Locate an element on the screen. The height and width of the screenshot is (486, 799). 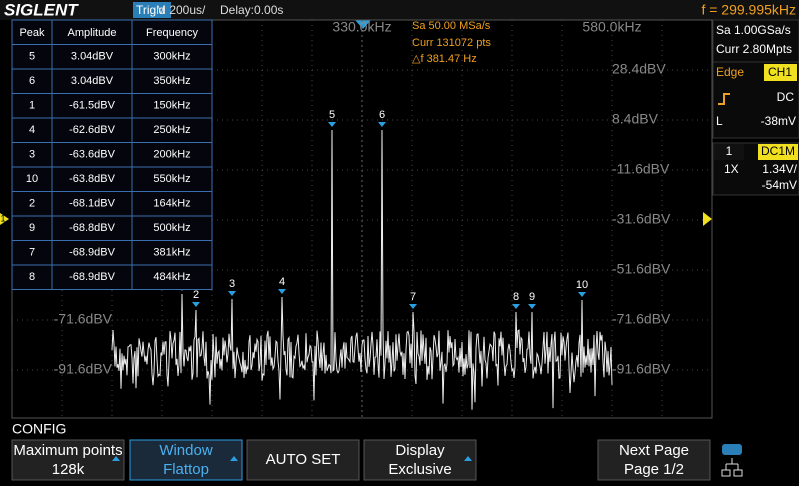
brand: SIGLENT is located at coordinates (41, 9).